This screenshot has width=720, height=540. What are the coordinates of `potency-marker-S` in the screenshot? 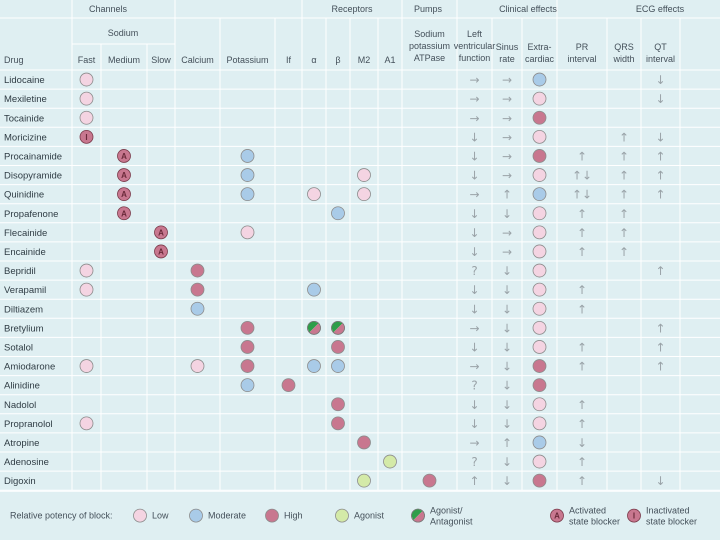 It's located at (314, 327).